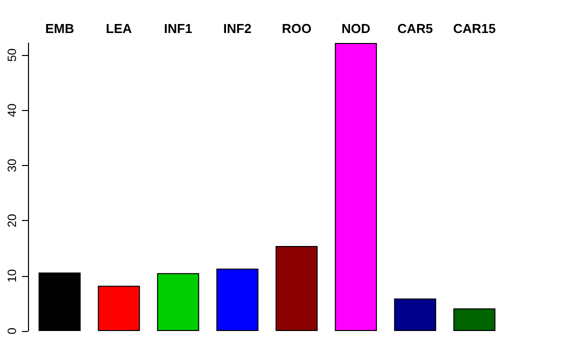 This screenshot has height=360, width=576. Describe the element at coordinates (12, 110) in the screenshot. I see `y-tick-label: 40` at that location.